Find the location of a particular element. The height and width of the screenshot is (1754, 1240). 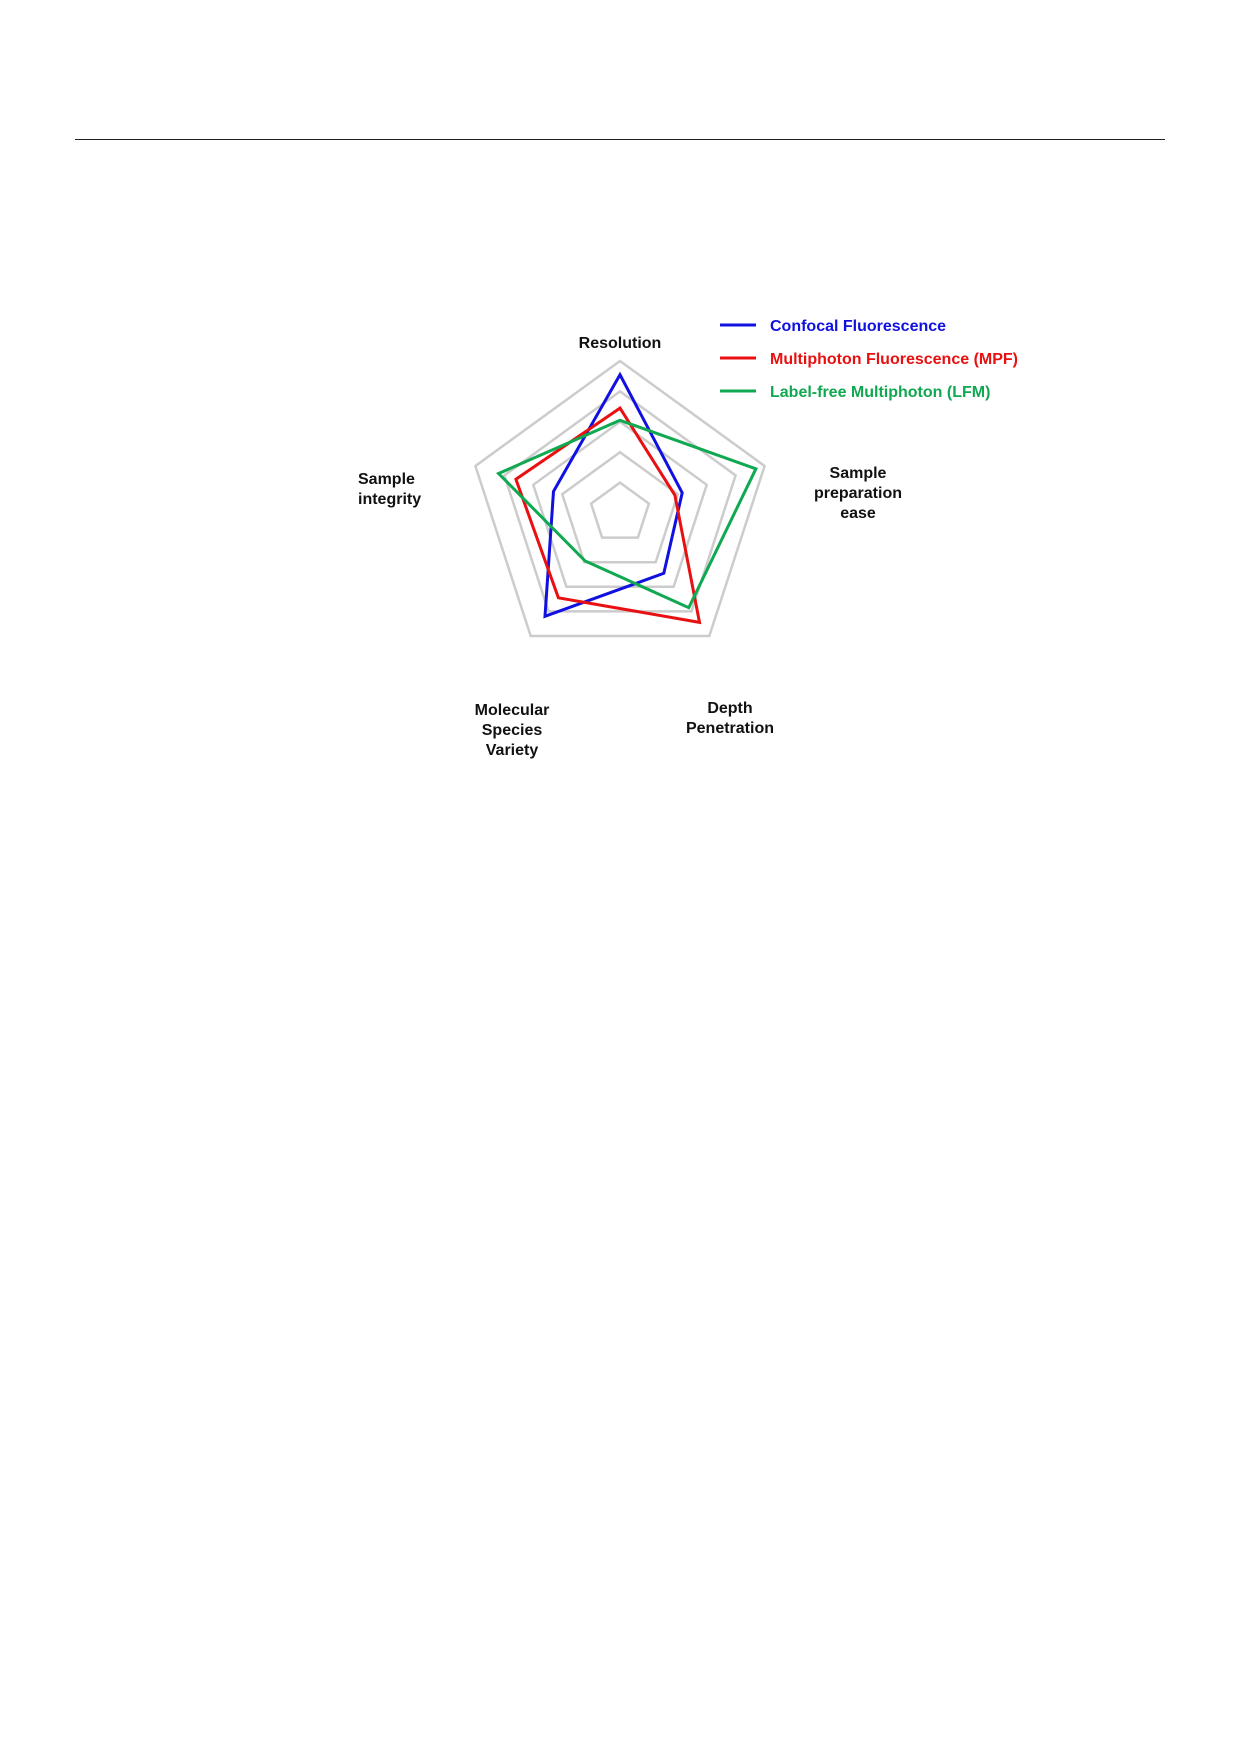

axis-label-1: Resolution is located at coordinates (620, 343).